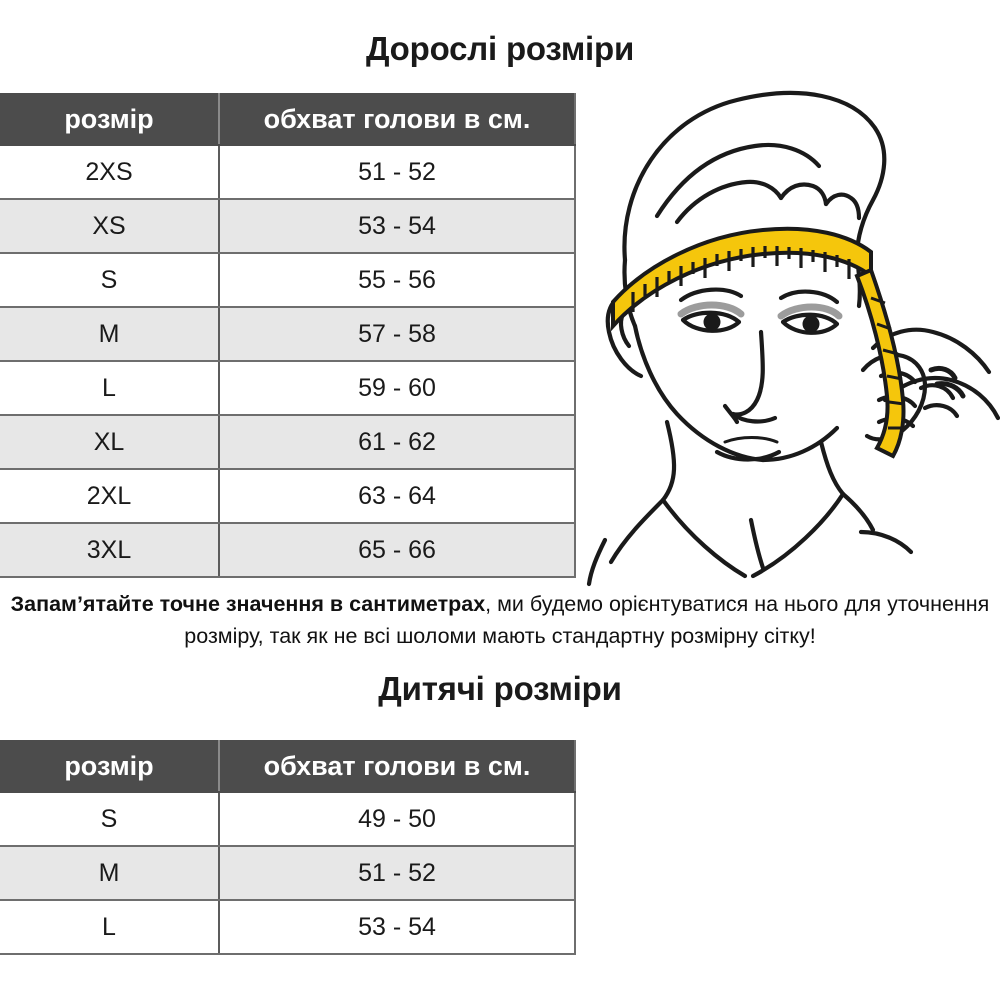 The height and width of the screenshot is (1000, 1000). What do you see at coordinates (798, 535) in the screenshot?
I see `collar-right-inner` at bounding box center [798, 535].